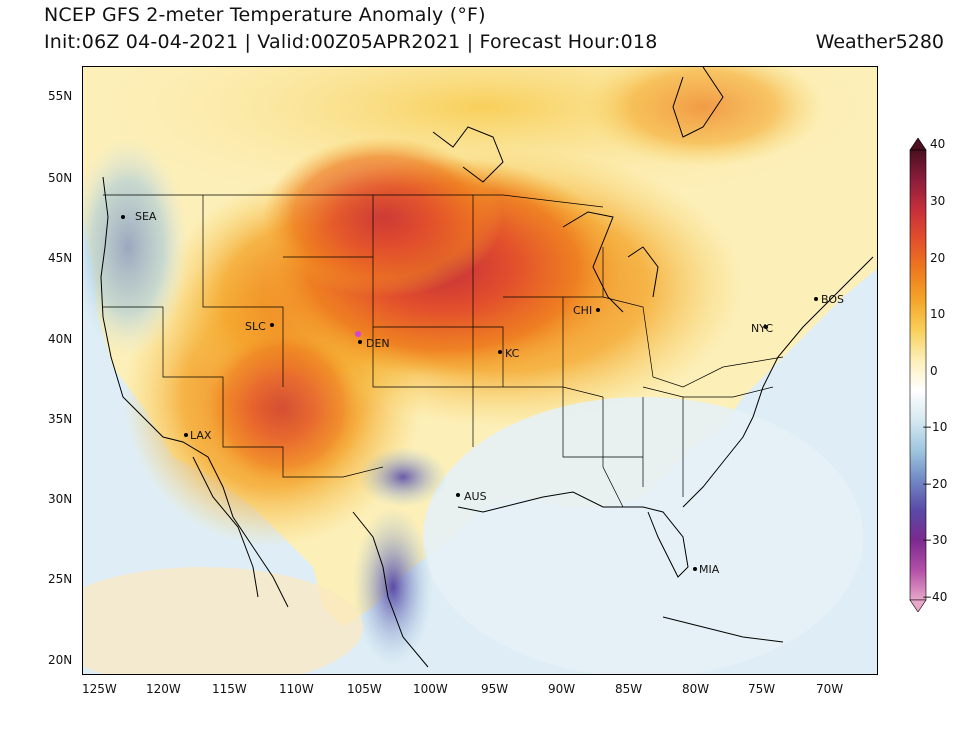  What do you see at coordinates (935, 597) in the screenshot?
I see `colorbar-label: −40` at bounding box center [935, 597].